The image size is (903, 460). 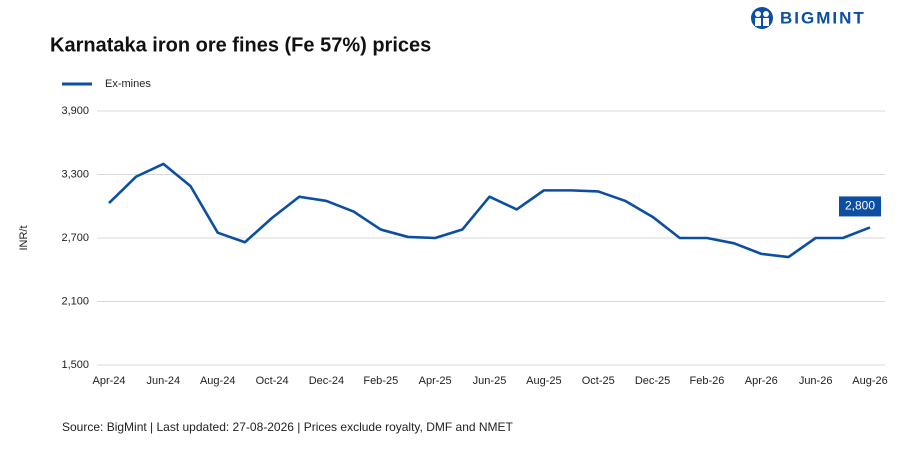 I want to click on x-tick-label: Dec-24, so click(x=326, y=381).